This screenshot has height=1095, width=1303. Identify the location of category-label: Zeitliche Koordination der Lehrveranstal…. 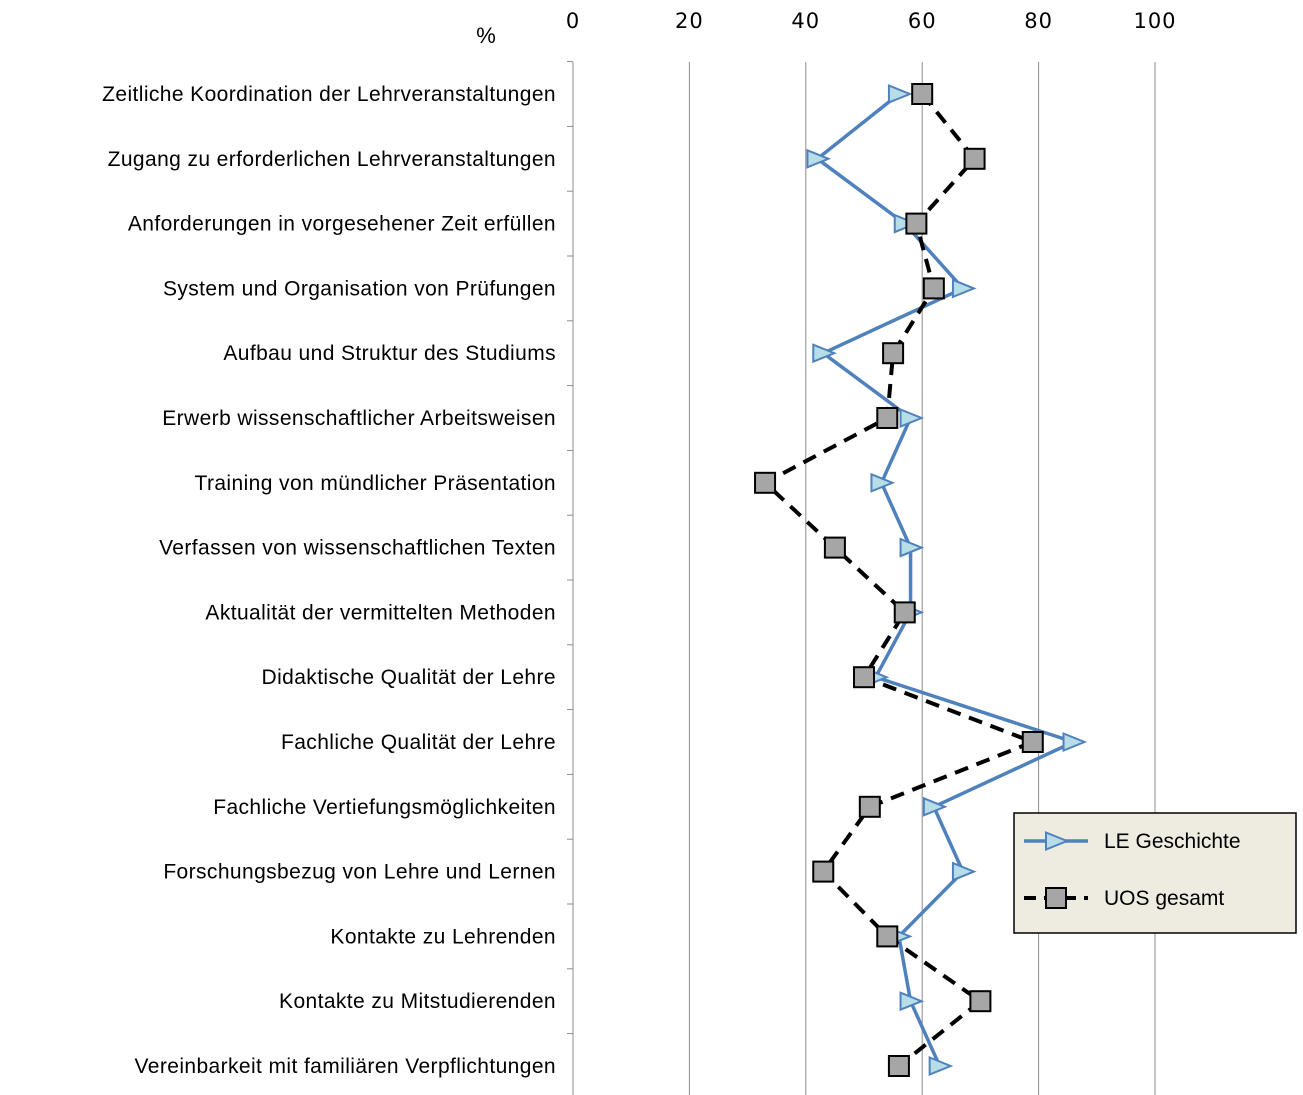
(329, 94).